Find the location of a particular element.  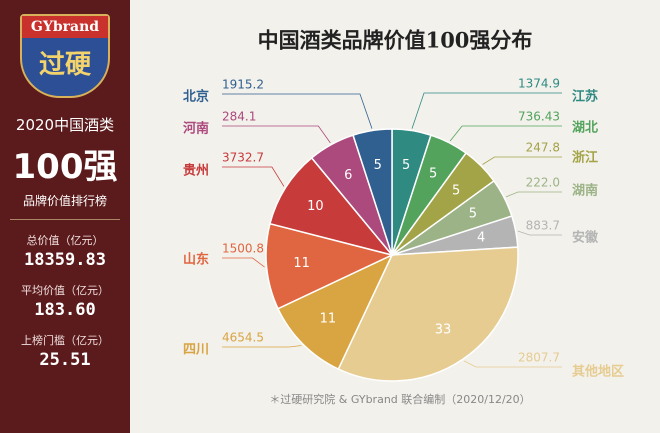

stat-label: 上榜门槛（亿元） is located at coordinates (65, 340).